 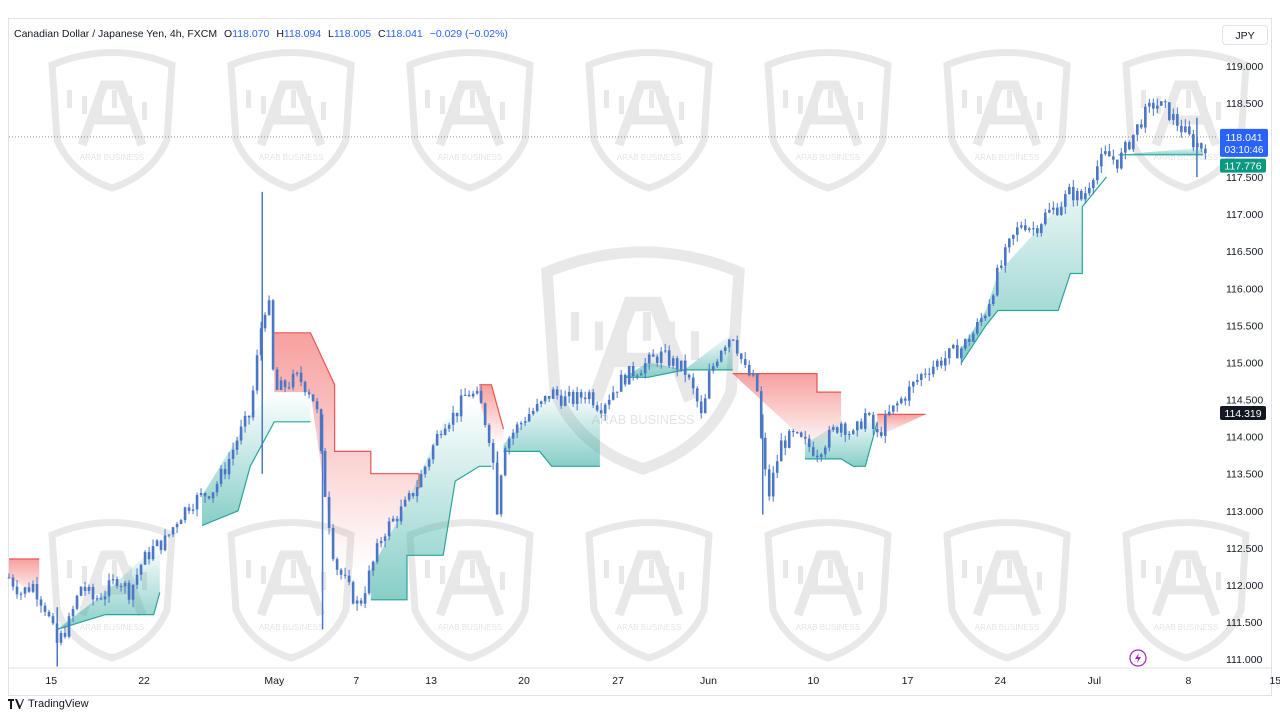 I want to click on x-tick-label: 15, so click(x=51, y=681).